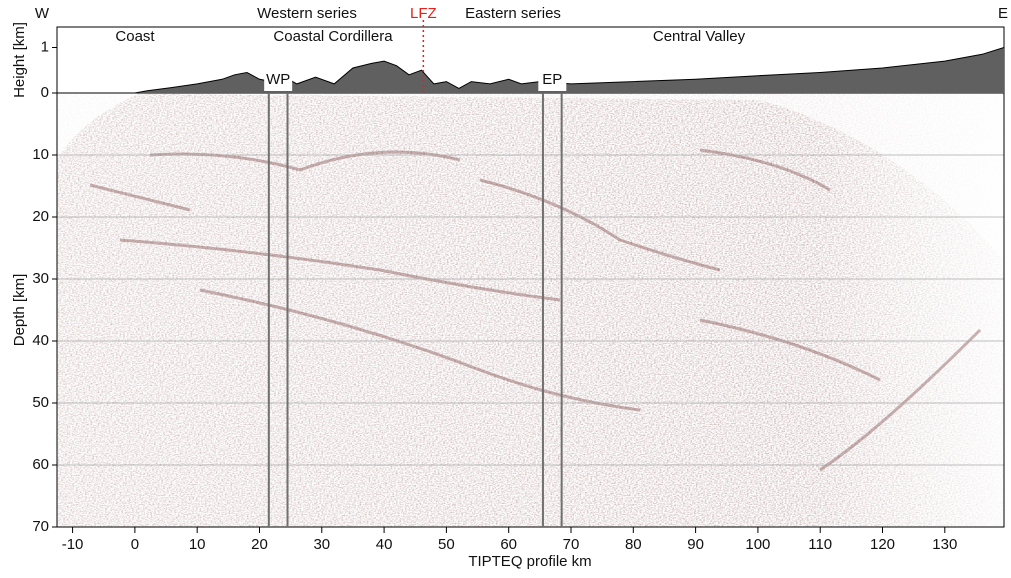 This screenshot has height=578, width=1011. I want to click on y-tick-label: 10, so click(40, 154).